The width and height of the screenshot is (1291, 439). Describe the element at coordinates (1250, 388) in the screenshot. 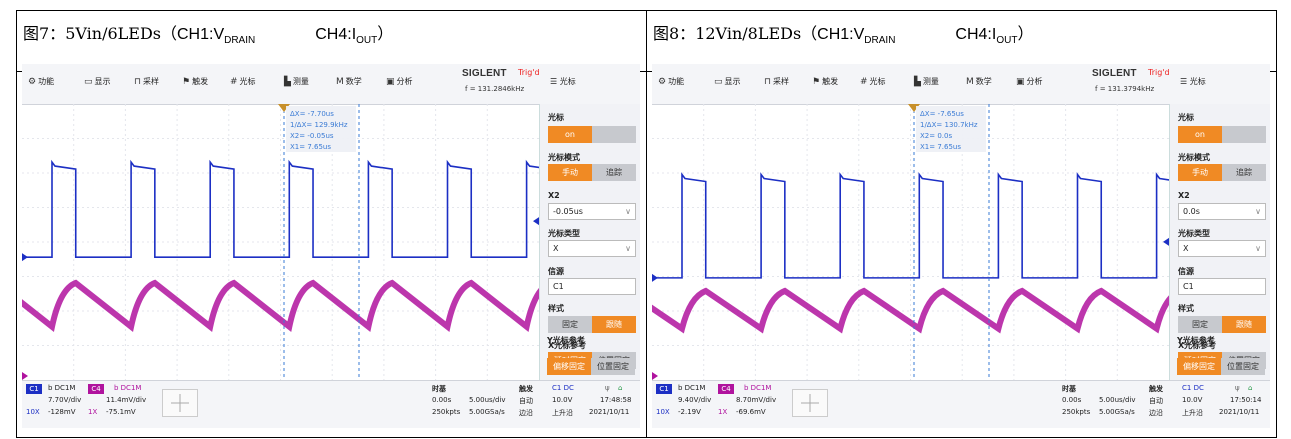

I see `network-icon: ⌂` at that location.